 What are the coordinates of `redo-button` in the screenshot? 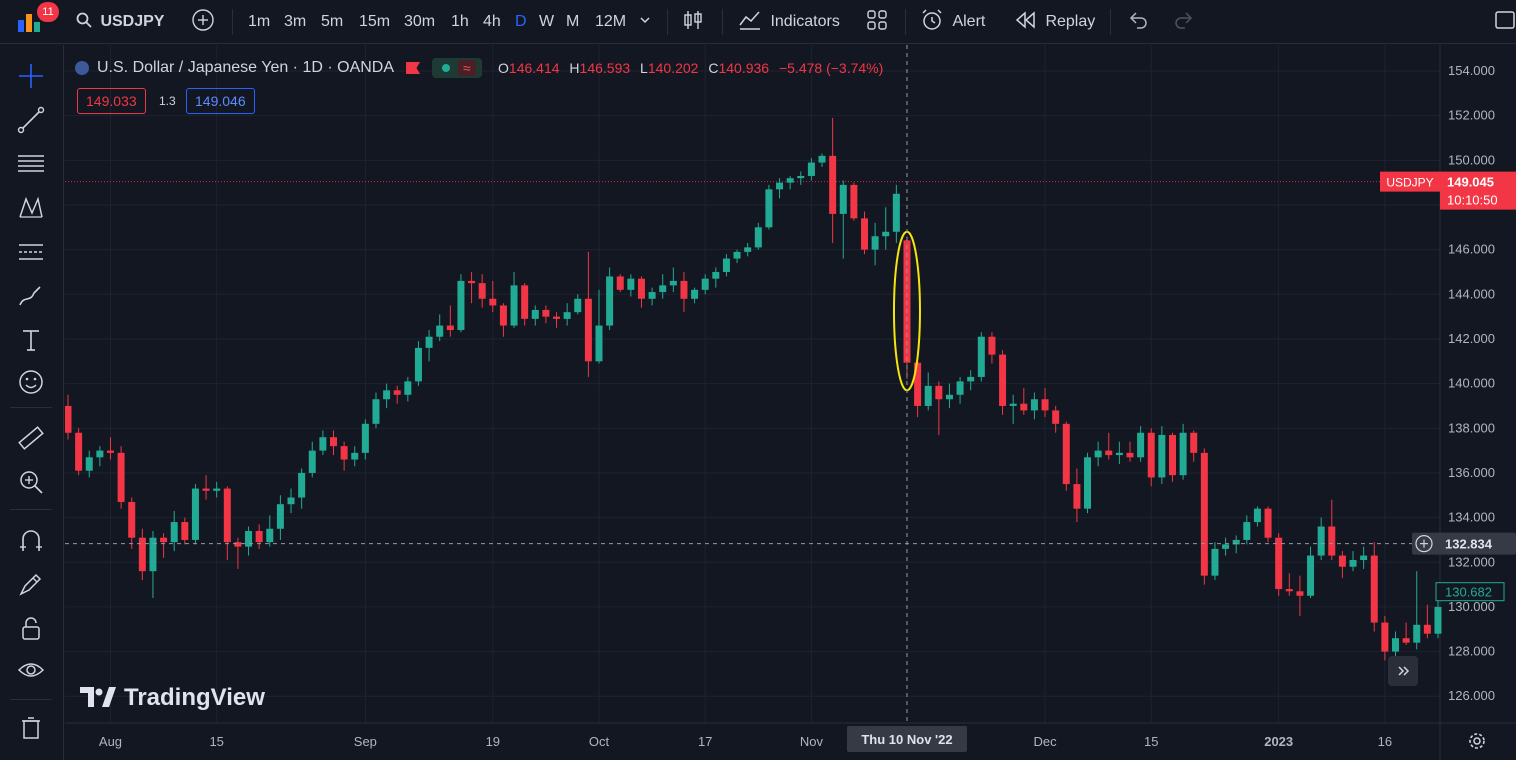 It's located at (1184, 22).